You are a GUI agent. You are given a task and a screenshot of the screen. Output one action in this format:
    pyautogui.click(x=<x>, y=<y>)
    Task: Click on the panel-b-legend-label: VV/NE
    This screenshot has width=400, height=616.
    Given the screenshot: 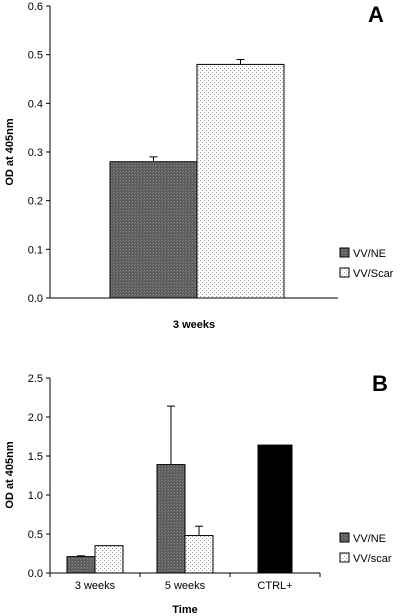 What is the action you would take?
    pyautogui.click(x=369, y=539)
    